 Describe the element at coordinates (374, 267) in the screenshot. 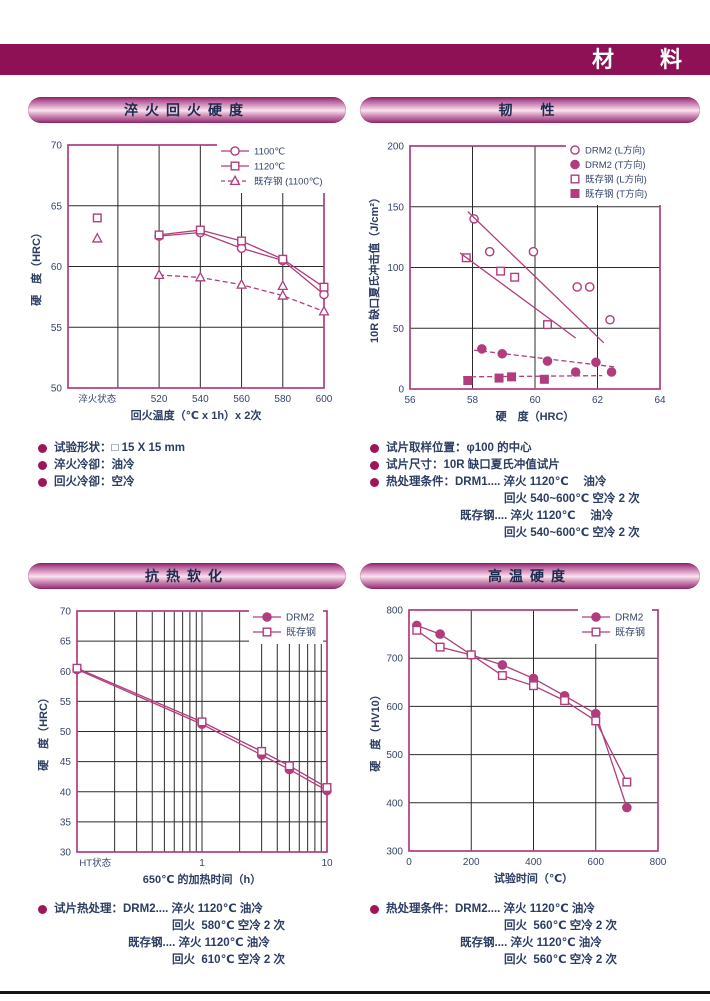

I see `svg-text: 10R 缺口夏氏冲击值（J/cm²）` at that location.